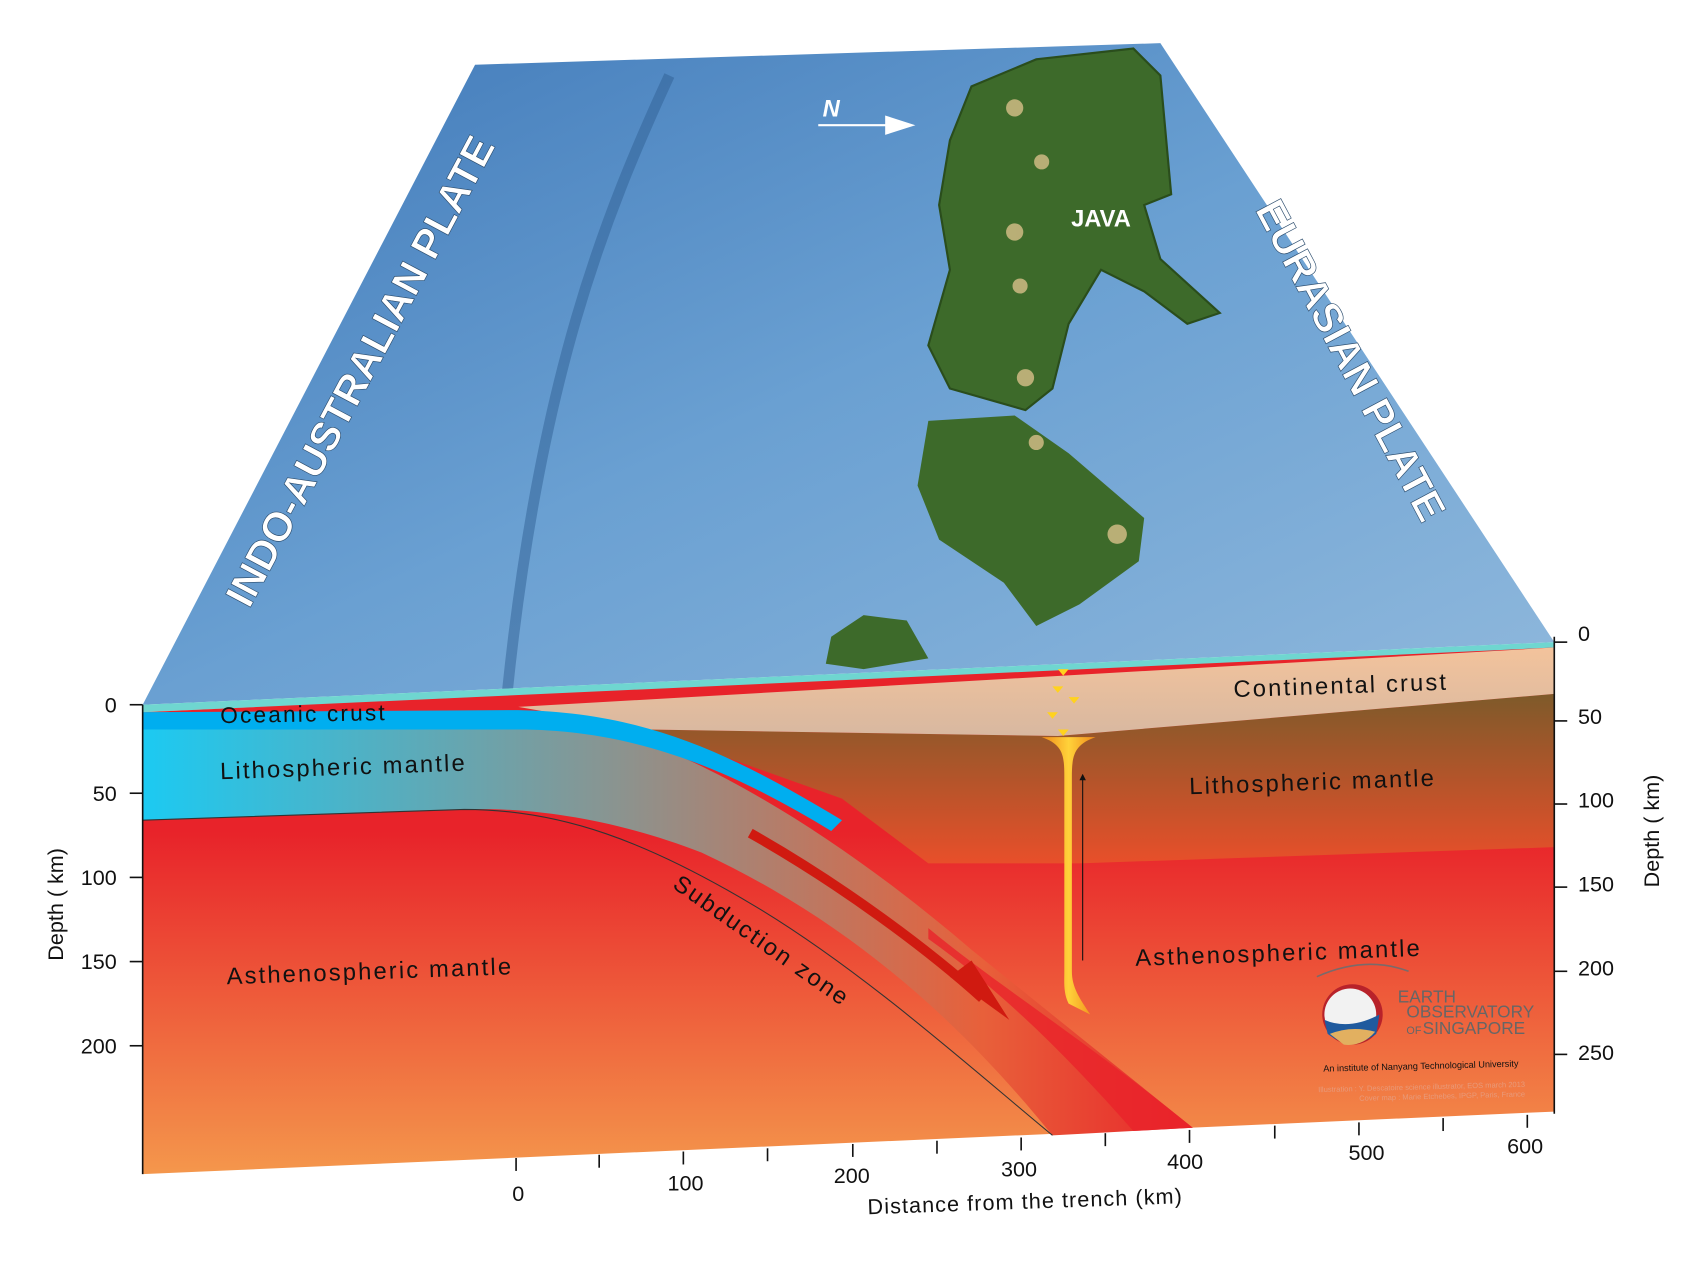  Describe the element at coordinates (979, 990) in the screenshot. I see `subduction-arrow-head` at that location.